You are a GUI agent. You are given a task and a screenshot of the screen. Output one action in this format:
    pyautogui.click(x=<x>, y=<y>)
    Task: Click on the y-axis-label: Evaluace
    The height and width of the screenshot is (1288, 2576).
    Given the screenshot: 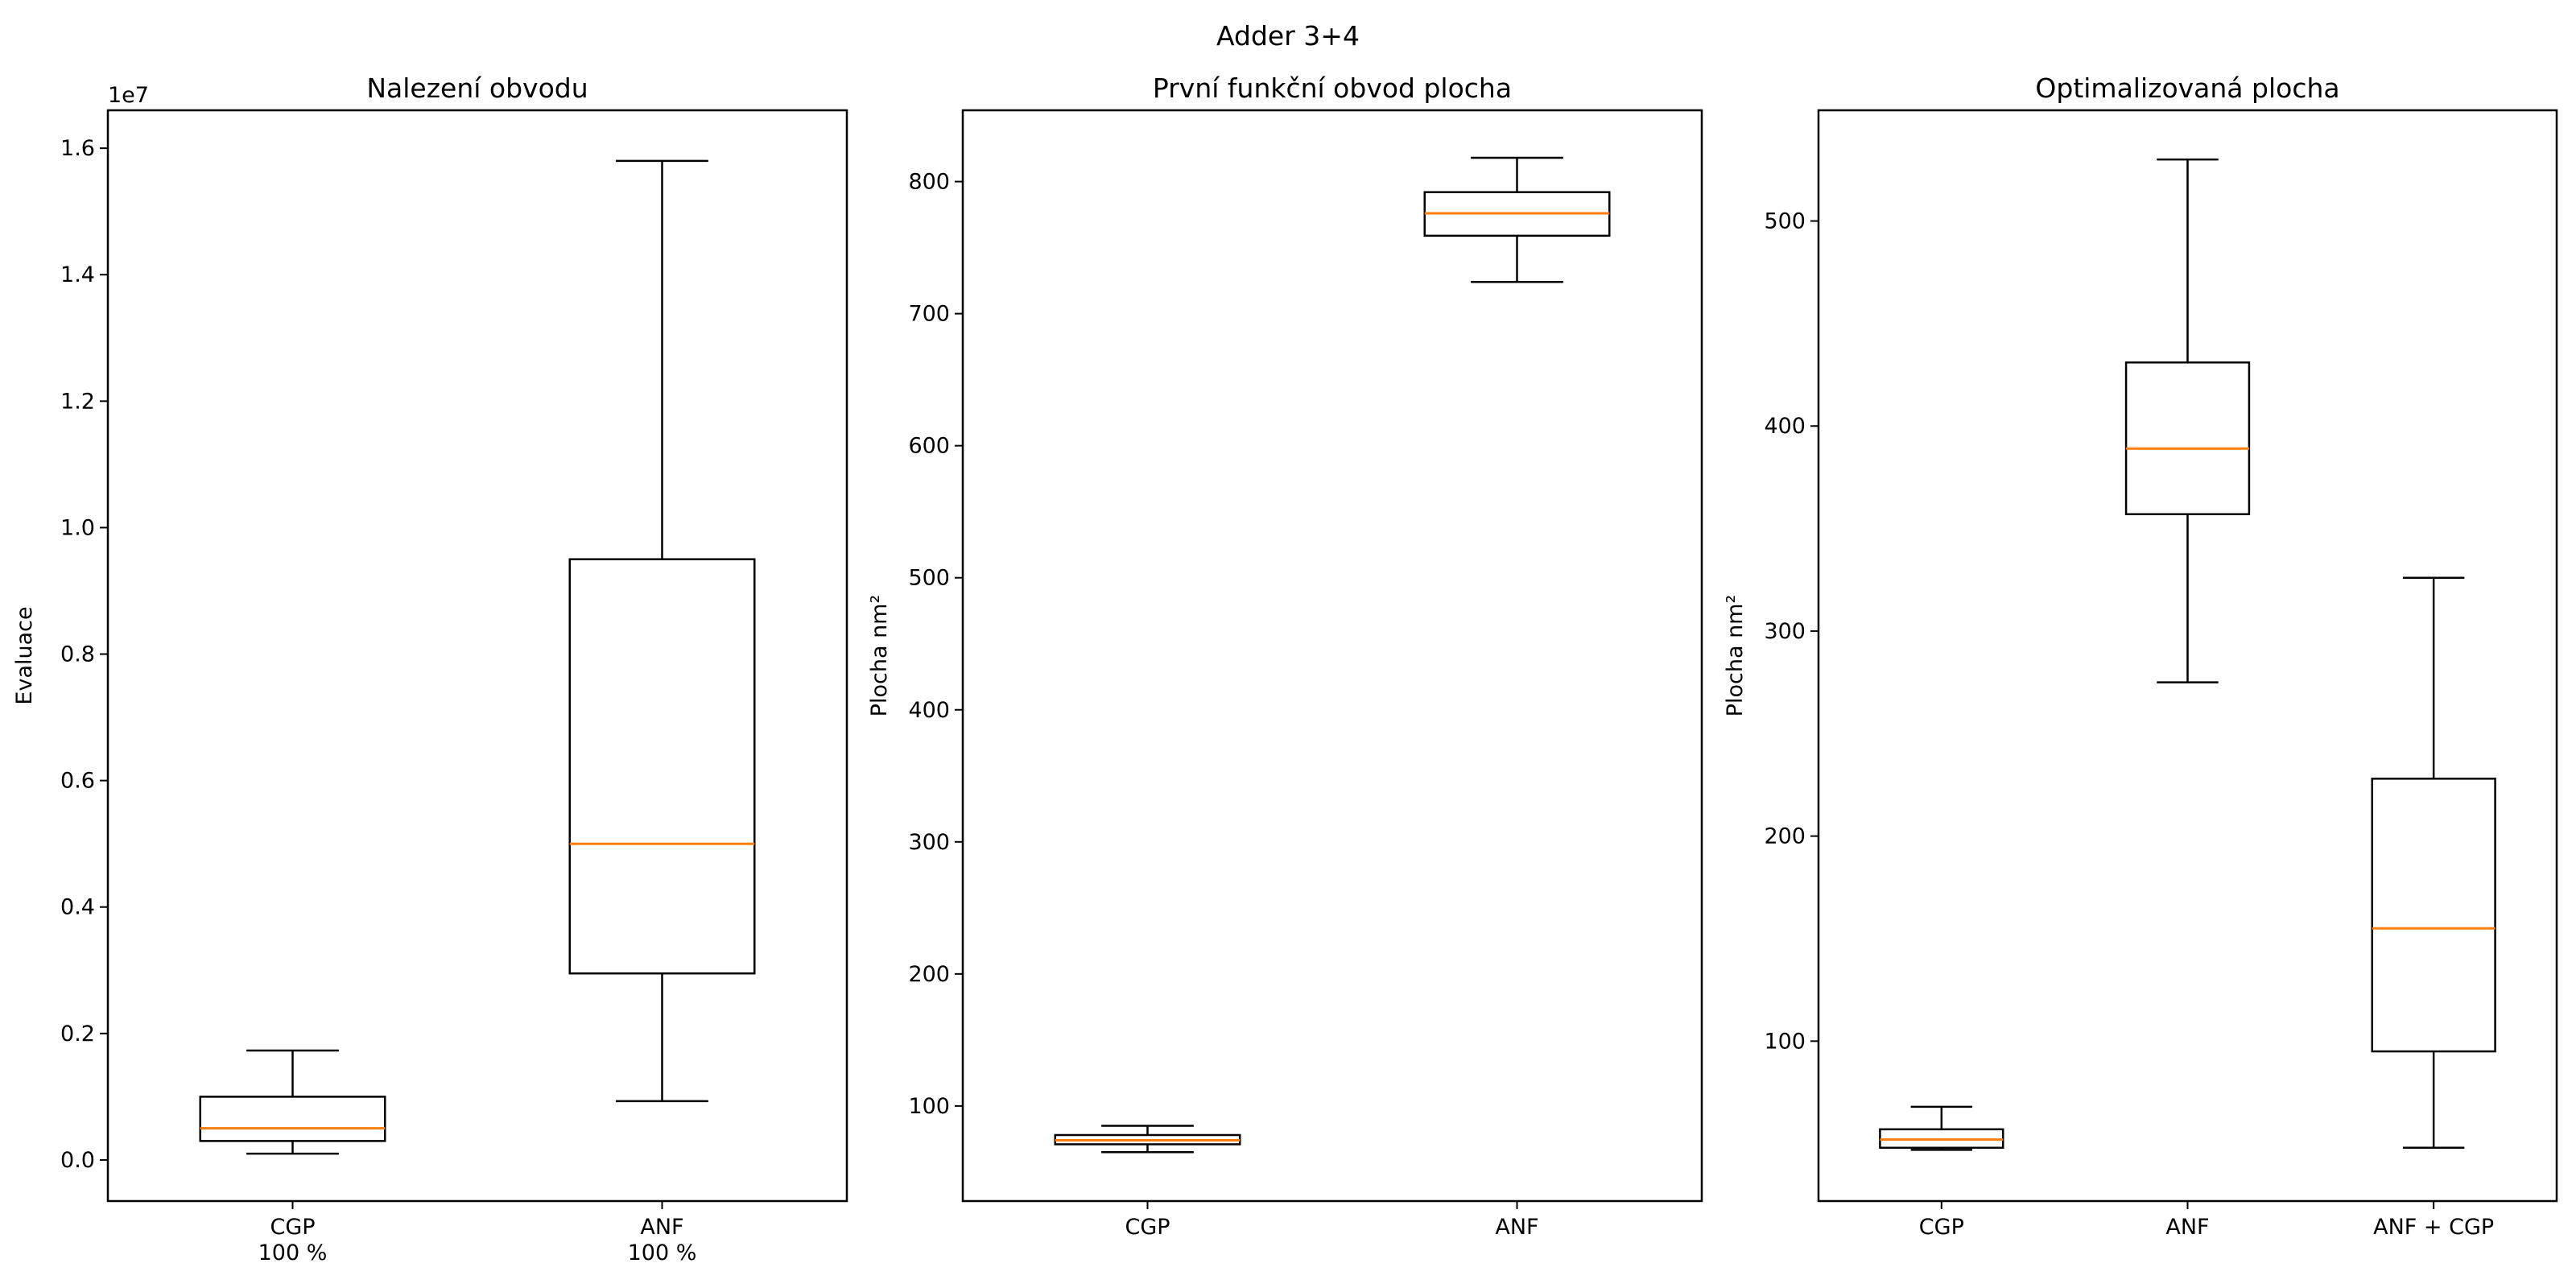 What is the action you would take?
    pyautogui.click(x=24, y=655)
    